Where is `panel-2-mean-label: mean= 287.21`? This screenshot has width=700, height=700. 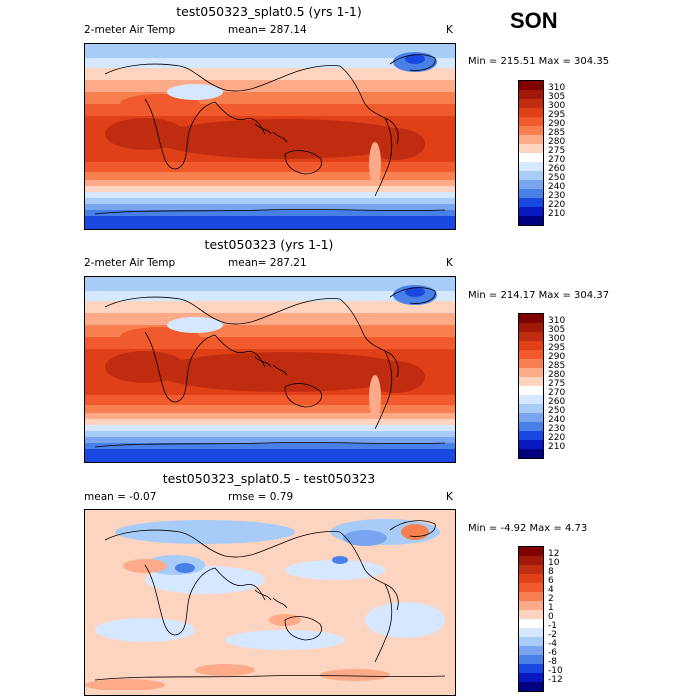 panel-2-mean-label: mean= 287.21 is located at coordinates (267, 263).